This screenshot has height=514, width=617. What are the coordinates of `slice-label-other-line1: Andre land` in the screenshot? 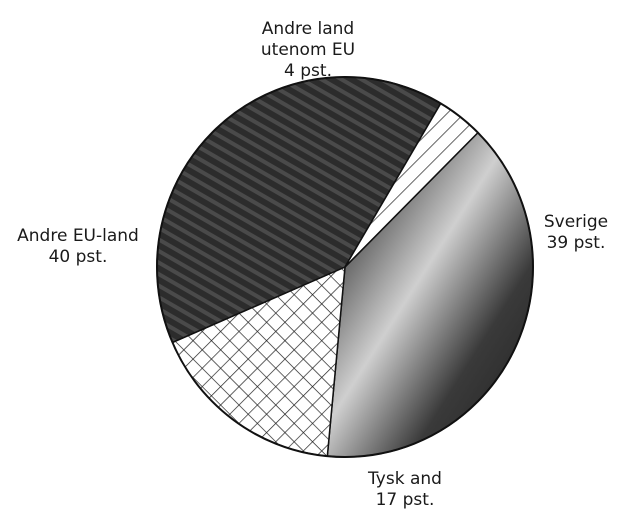 It's located at (308, 29).